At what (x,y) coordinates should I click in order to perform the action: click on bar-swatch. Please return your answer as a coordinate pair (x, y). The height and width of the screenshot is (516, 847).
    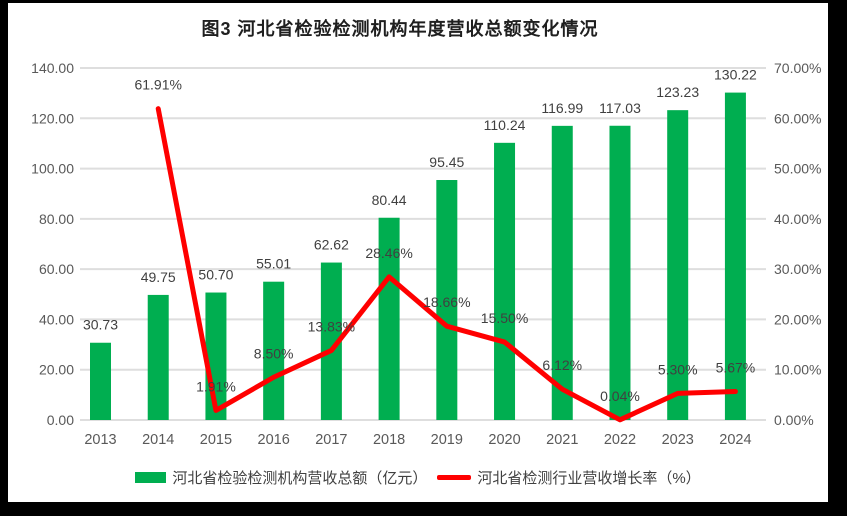
    Looking at the image, I should click on (151, 477).